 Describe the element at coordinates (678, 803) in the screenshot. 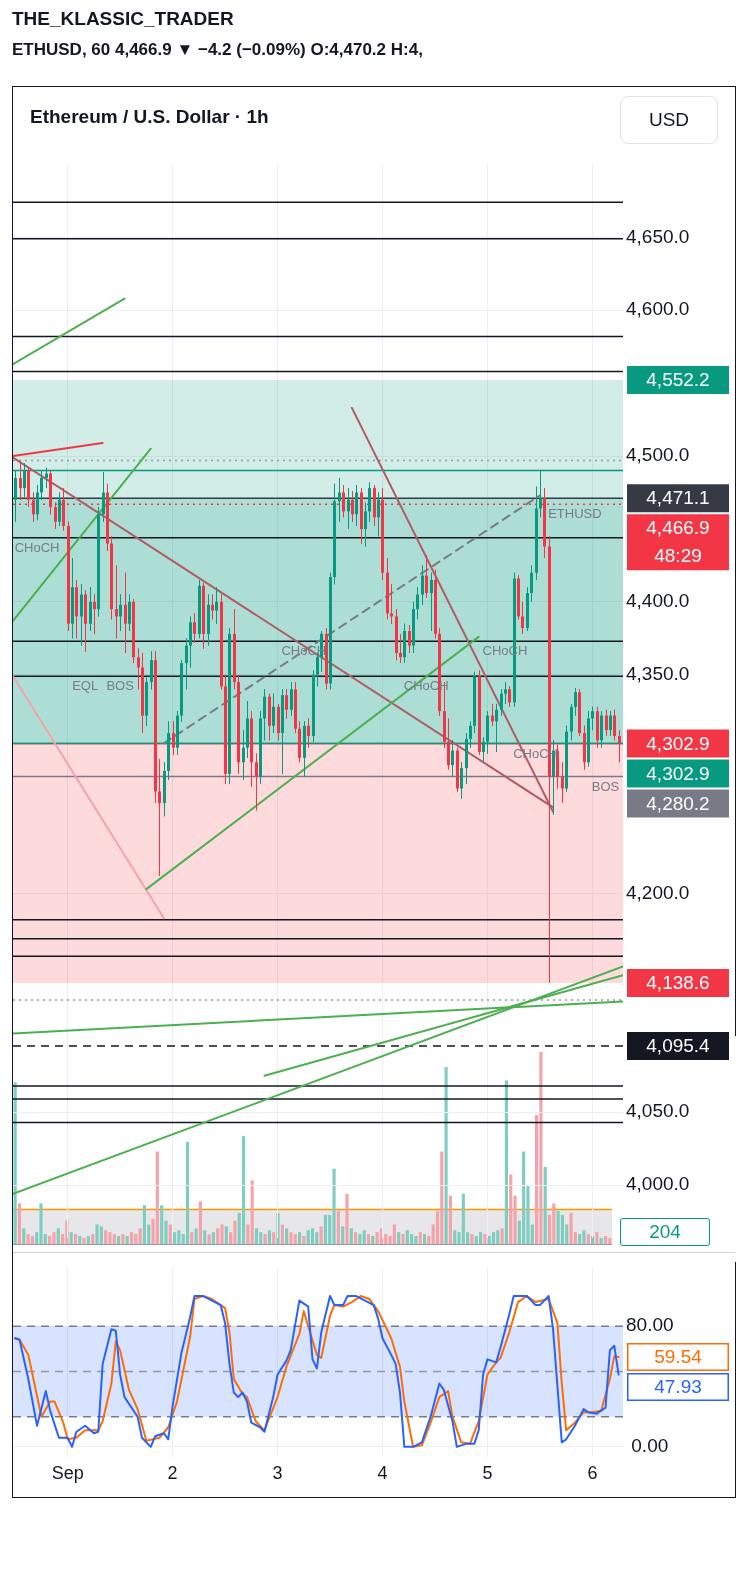

I see `ref-line-label: 4,280.2` at that location.